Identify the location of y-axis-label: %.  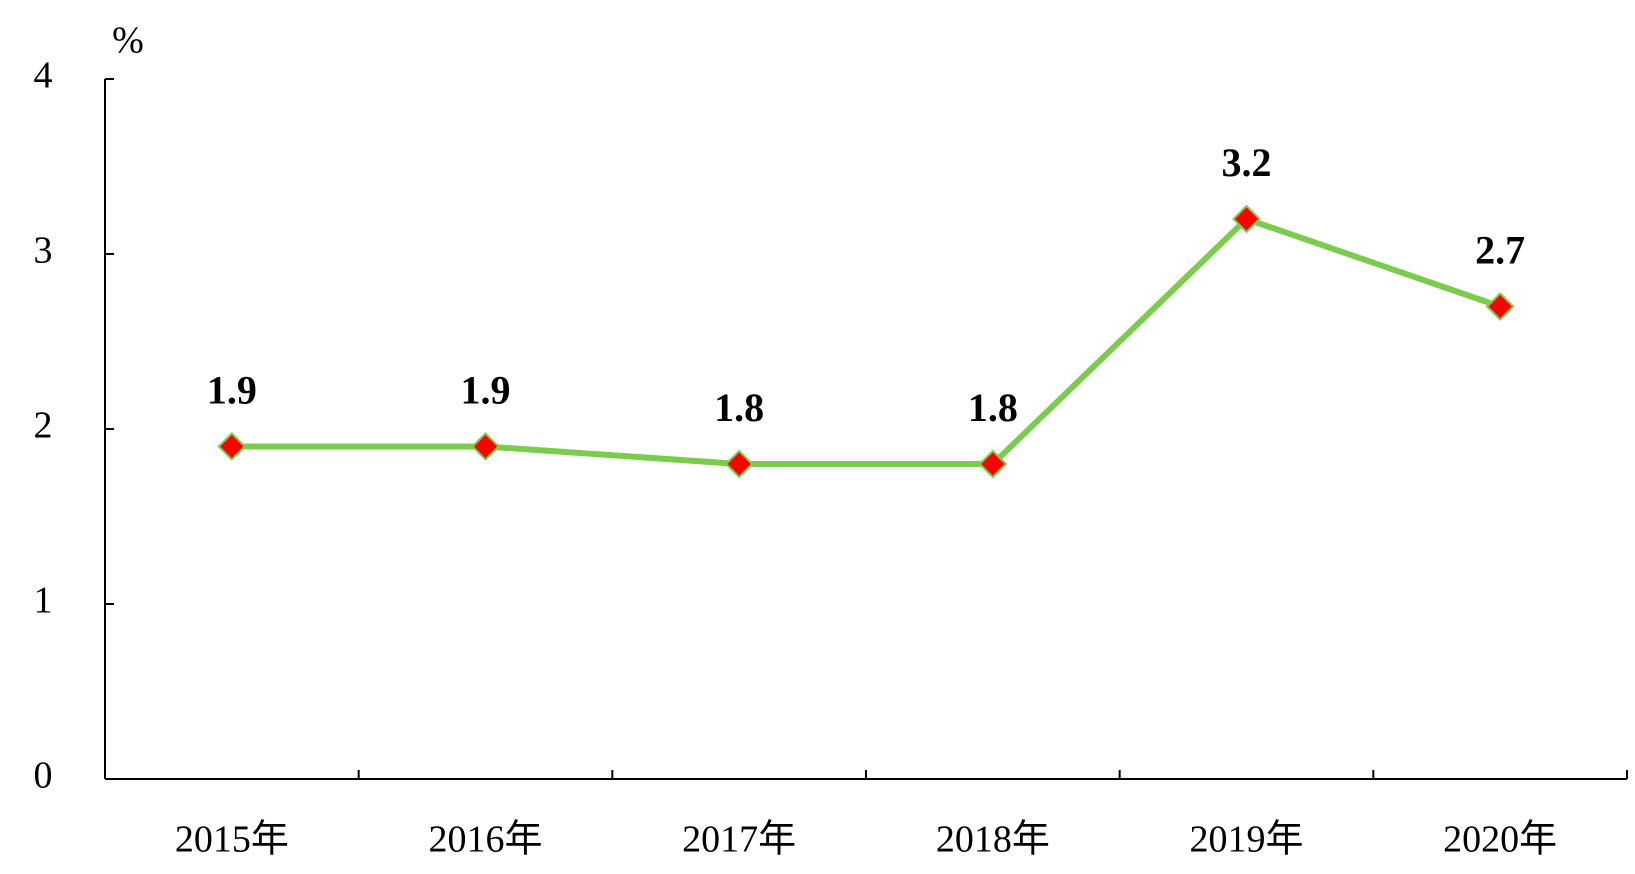
(128, 41).